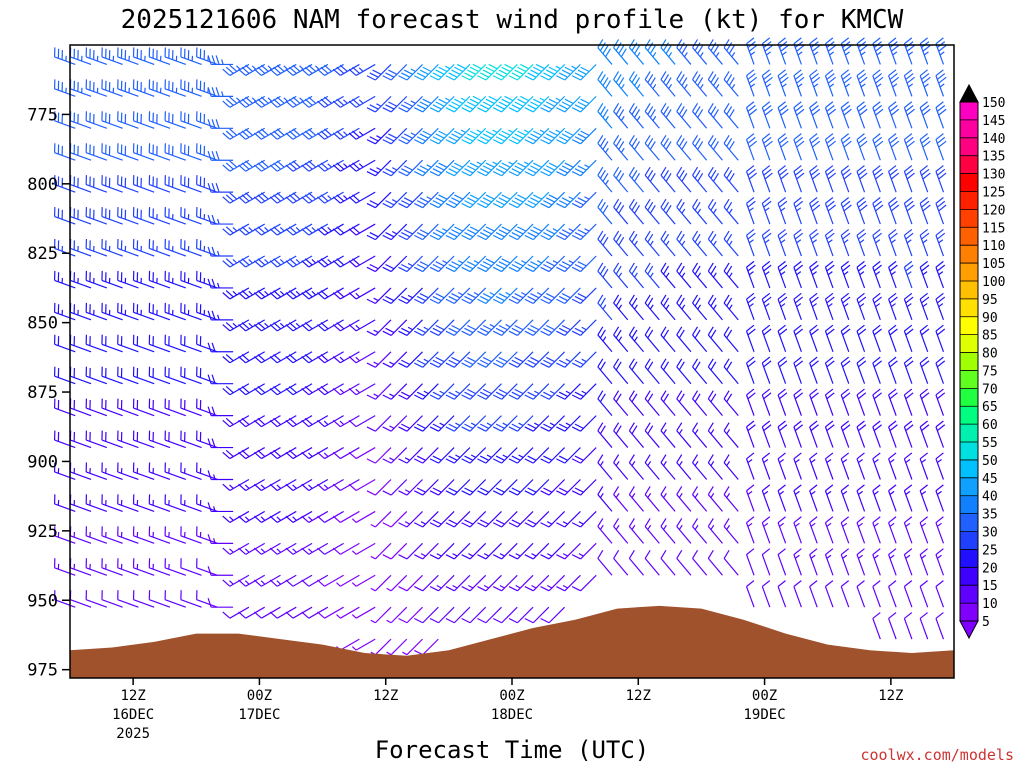 The image size is (1024, 768). Describe the element at coordinates (993, 103) in the screenshot. I see `colorbar-label: 150` at that location.